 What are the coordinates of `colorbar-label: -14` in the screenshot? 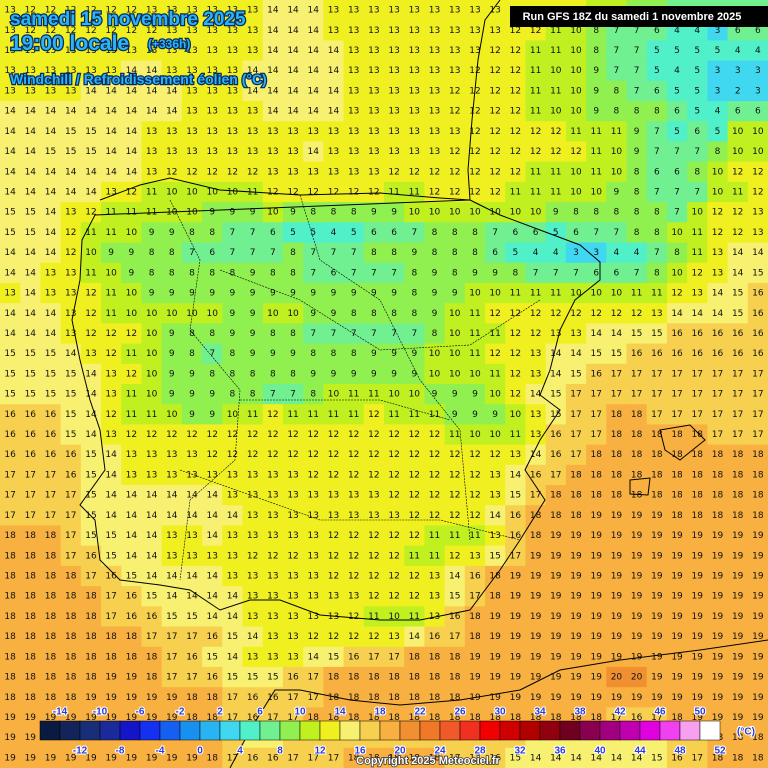 It's located at (60, 712).